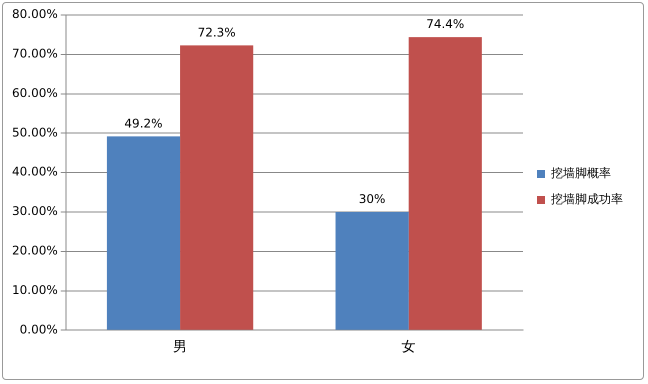  I want to click on x-tick-label: 男, so click(180, 347).